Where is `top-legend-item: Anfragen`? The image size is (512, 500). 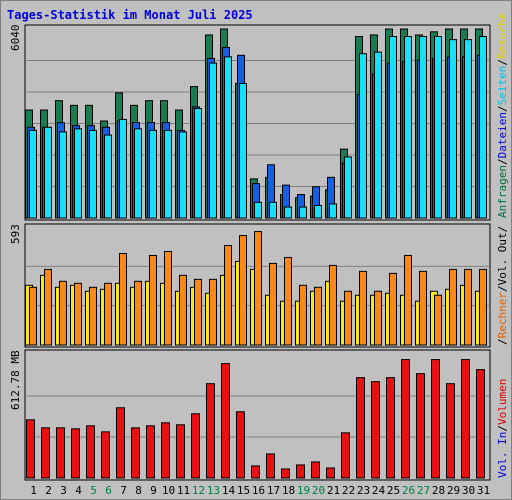
top-legend-item: Anfragen is located at coordinates (502, 191).